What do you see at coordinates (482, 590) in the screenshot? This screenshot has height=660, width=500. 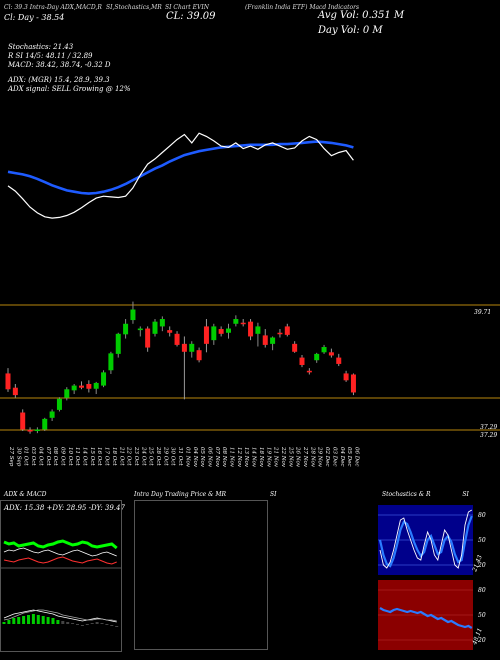 I see `rsi-tick-label: 80` at bounding box center [482, 590].